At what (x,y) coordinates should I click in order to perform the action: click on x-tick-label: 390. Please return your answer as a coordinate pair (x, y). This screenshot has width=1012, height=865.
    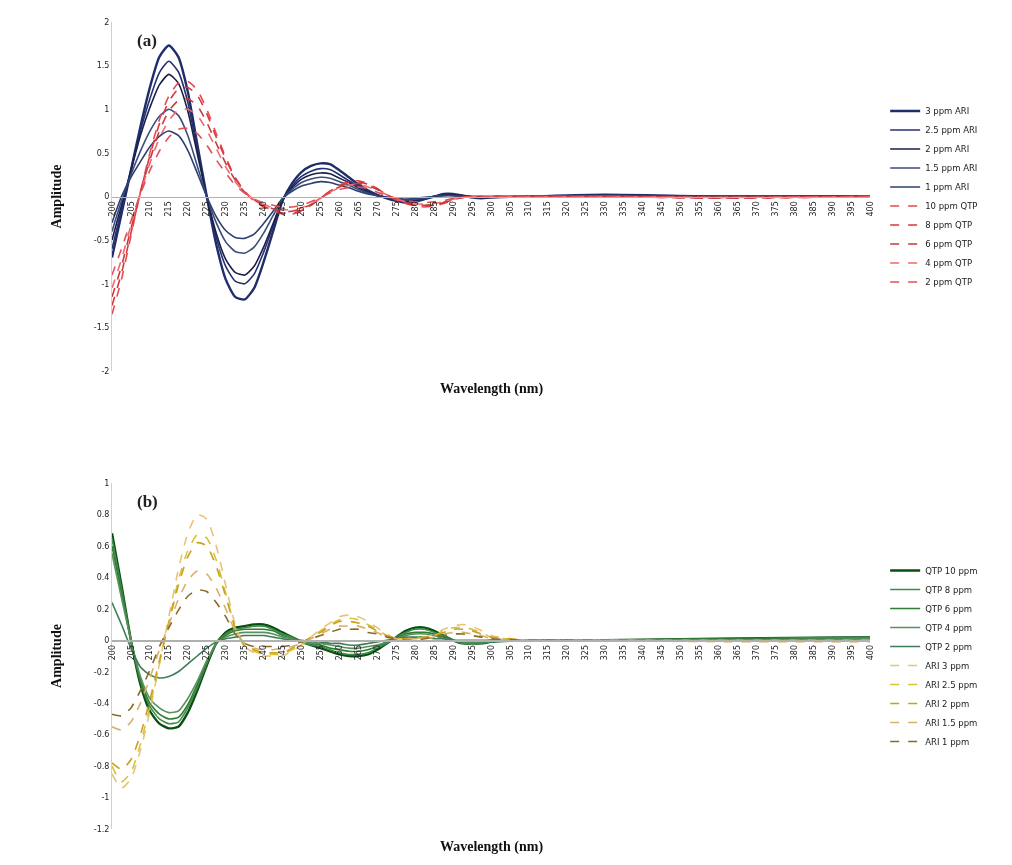
    Looking at the image, I should click on (832, 209).